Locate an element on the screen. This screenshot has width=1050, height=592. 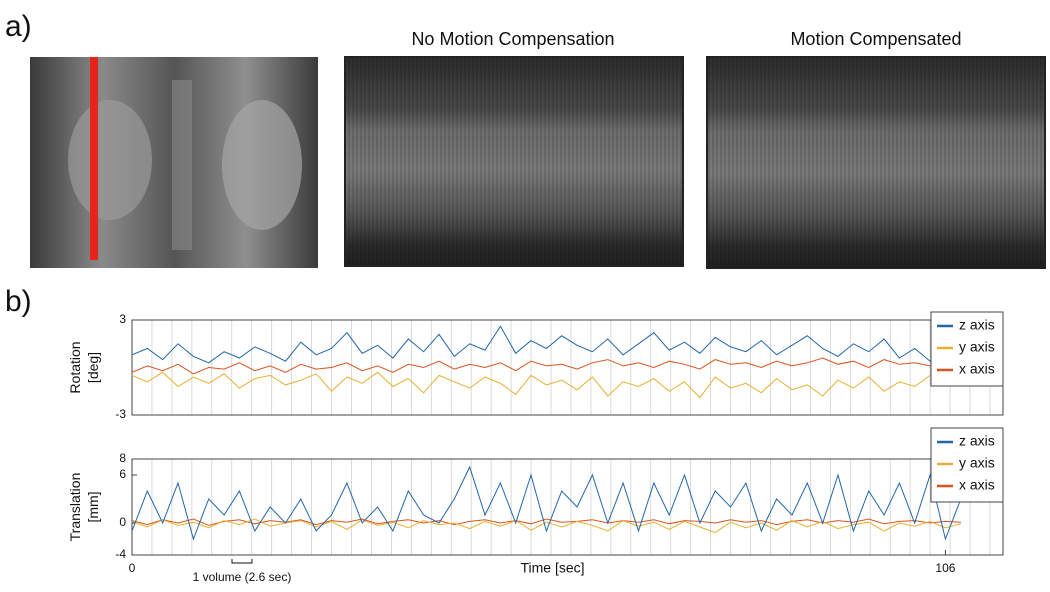
slice-marker is located at coordinates (94, 158).